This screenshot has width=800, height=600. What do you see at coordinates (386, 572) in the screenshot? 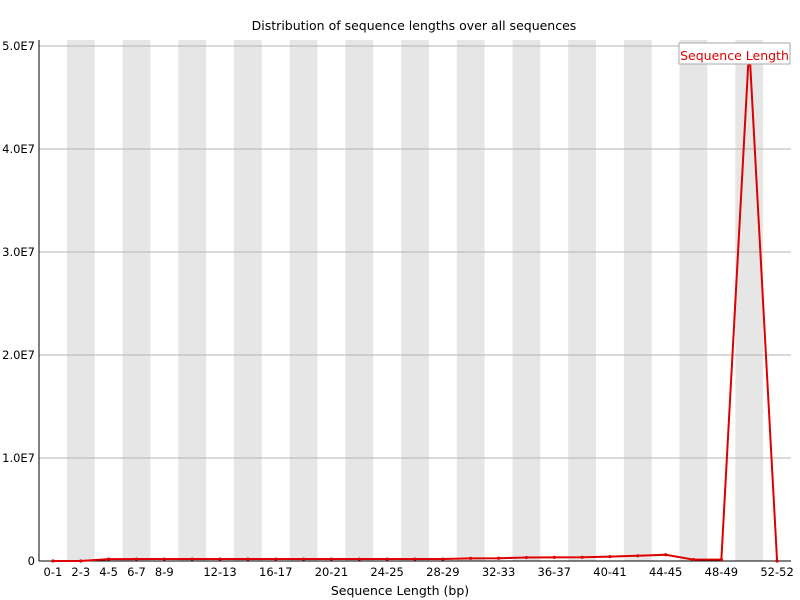
I see `x-tick-label: 24-25` at bounding box center [386, 572].